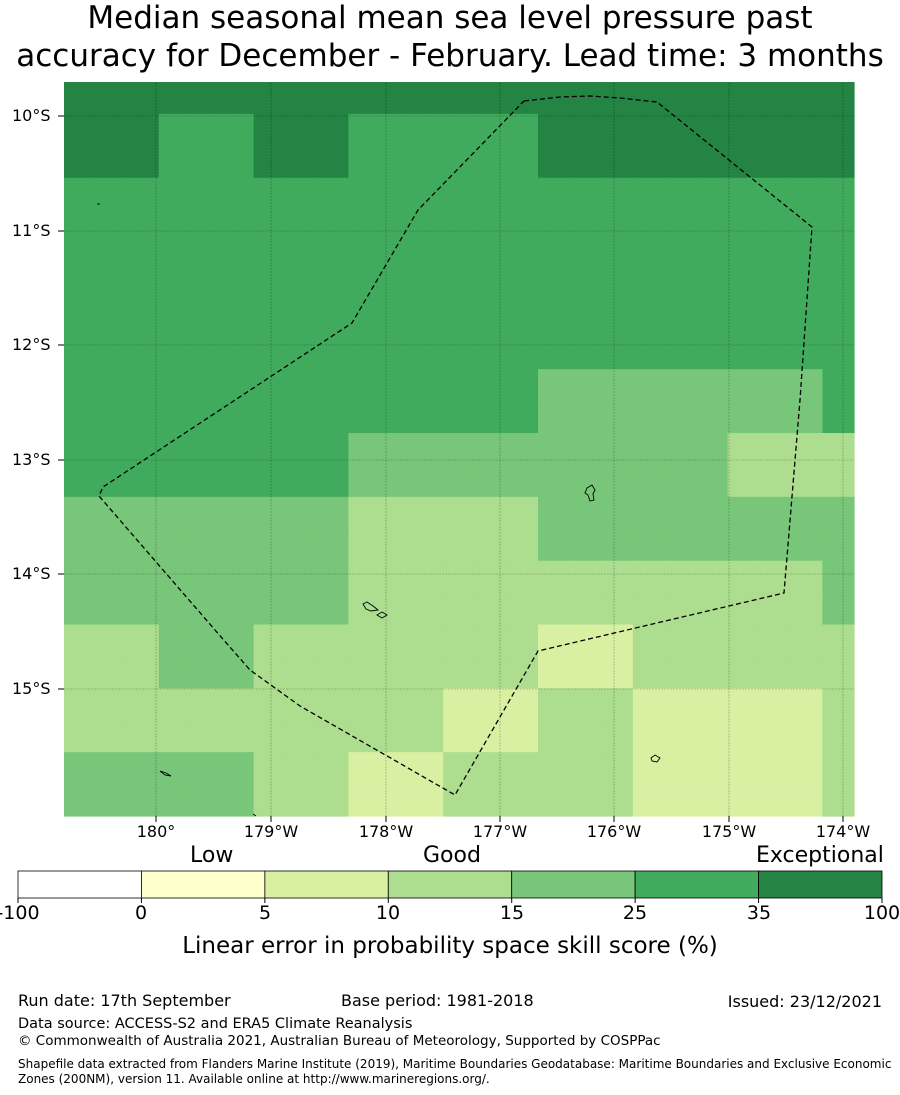 This screenshot has width=900, height=1095. Describe the element at coordinates (371, 606) in the screenshot. I see `island-wallis` at that location.